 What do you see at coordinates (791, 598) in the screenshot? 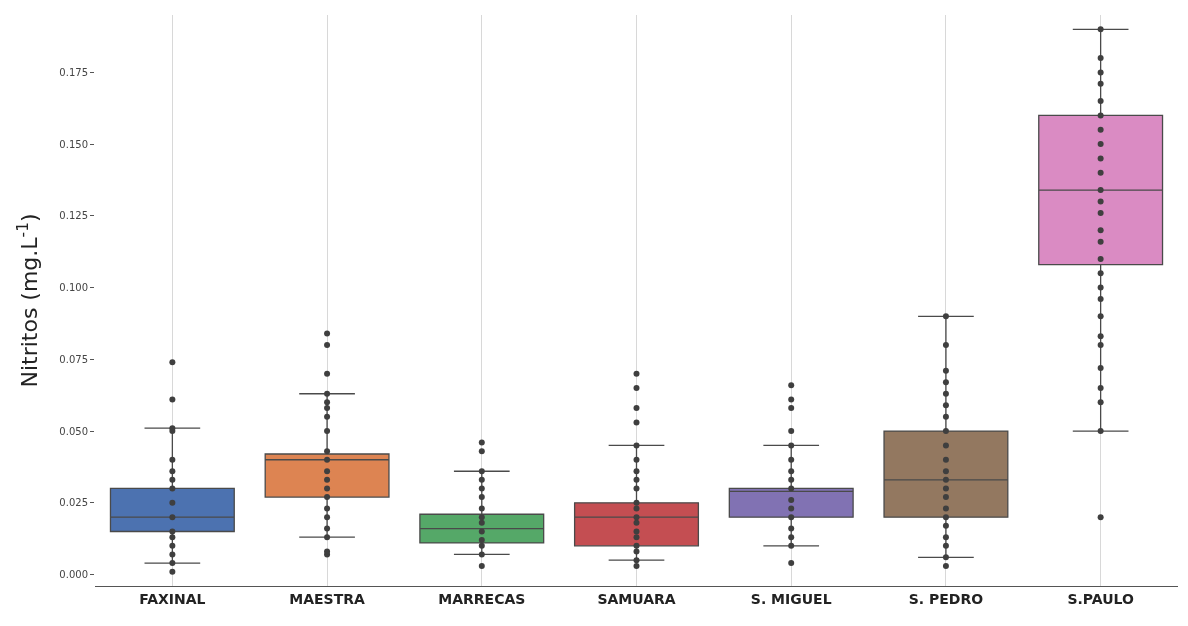
I see `x-tick-label: S. MIGUEL` at bounding box center [791, 598].